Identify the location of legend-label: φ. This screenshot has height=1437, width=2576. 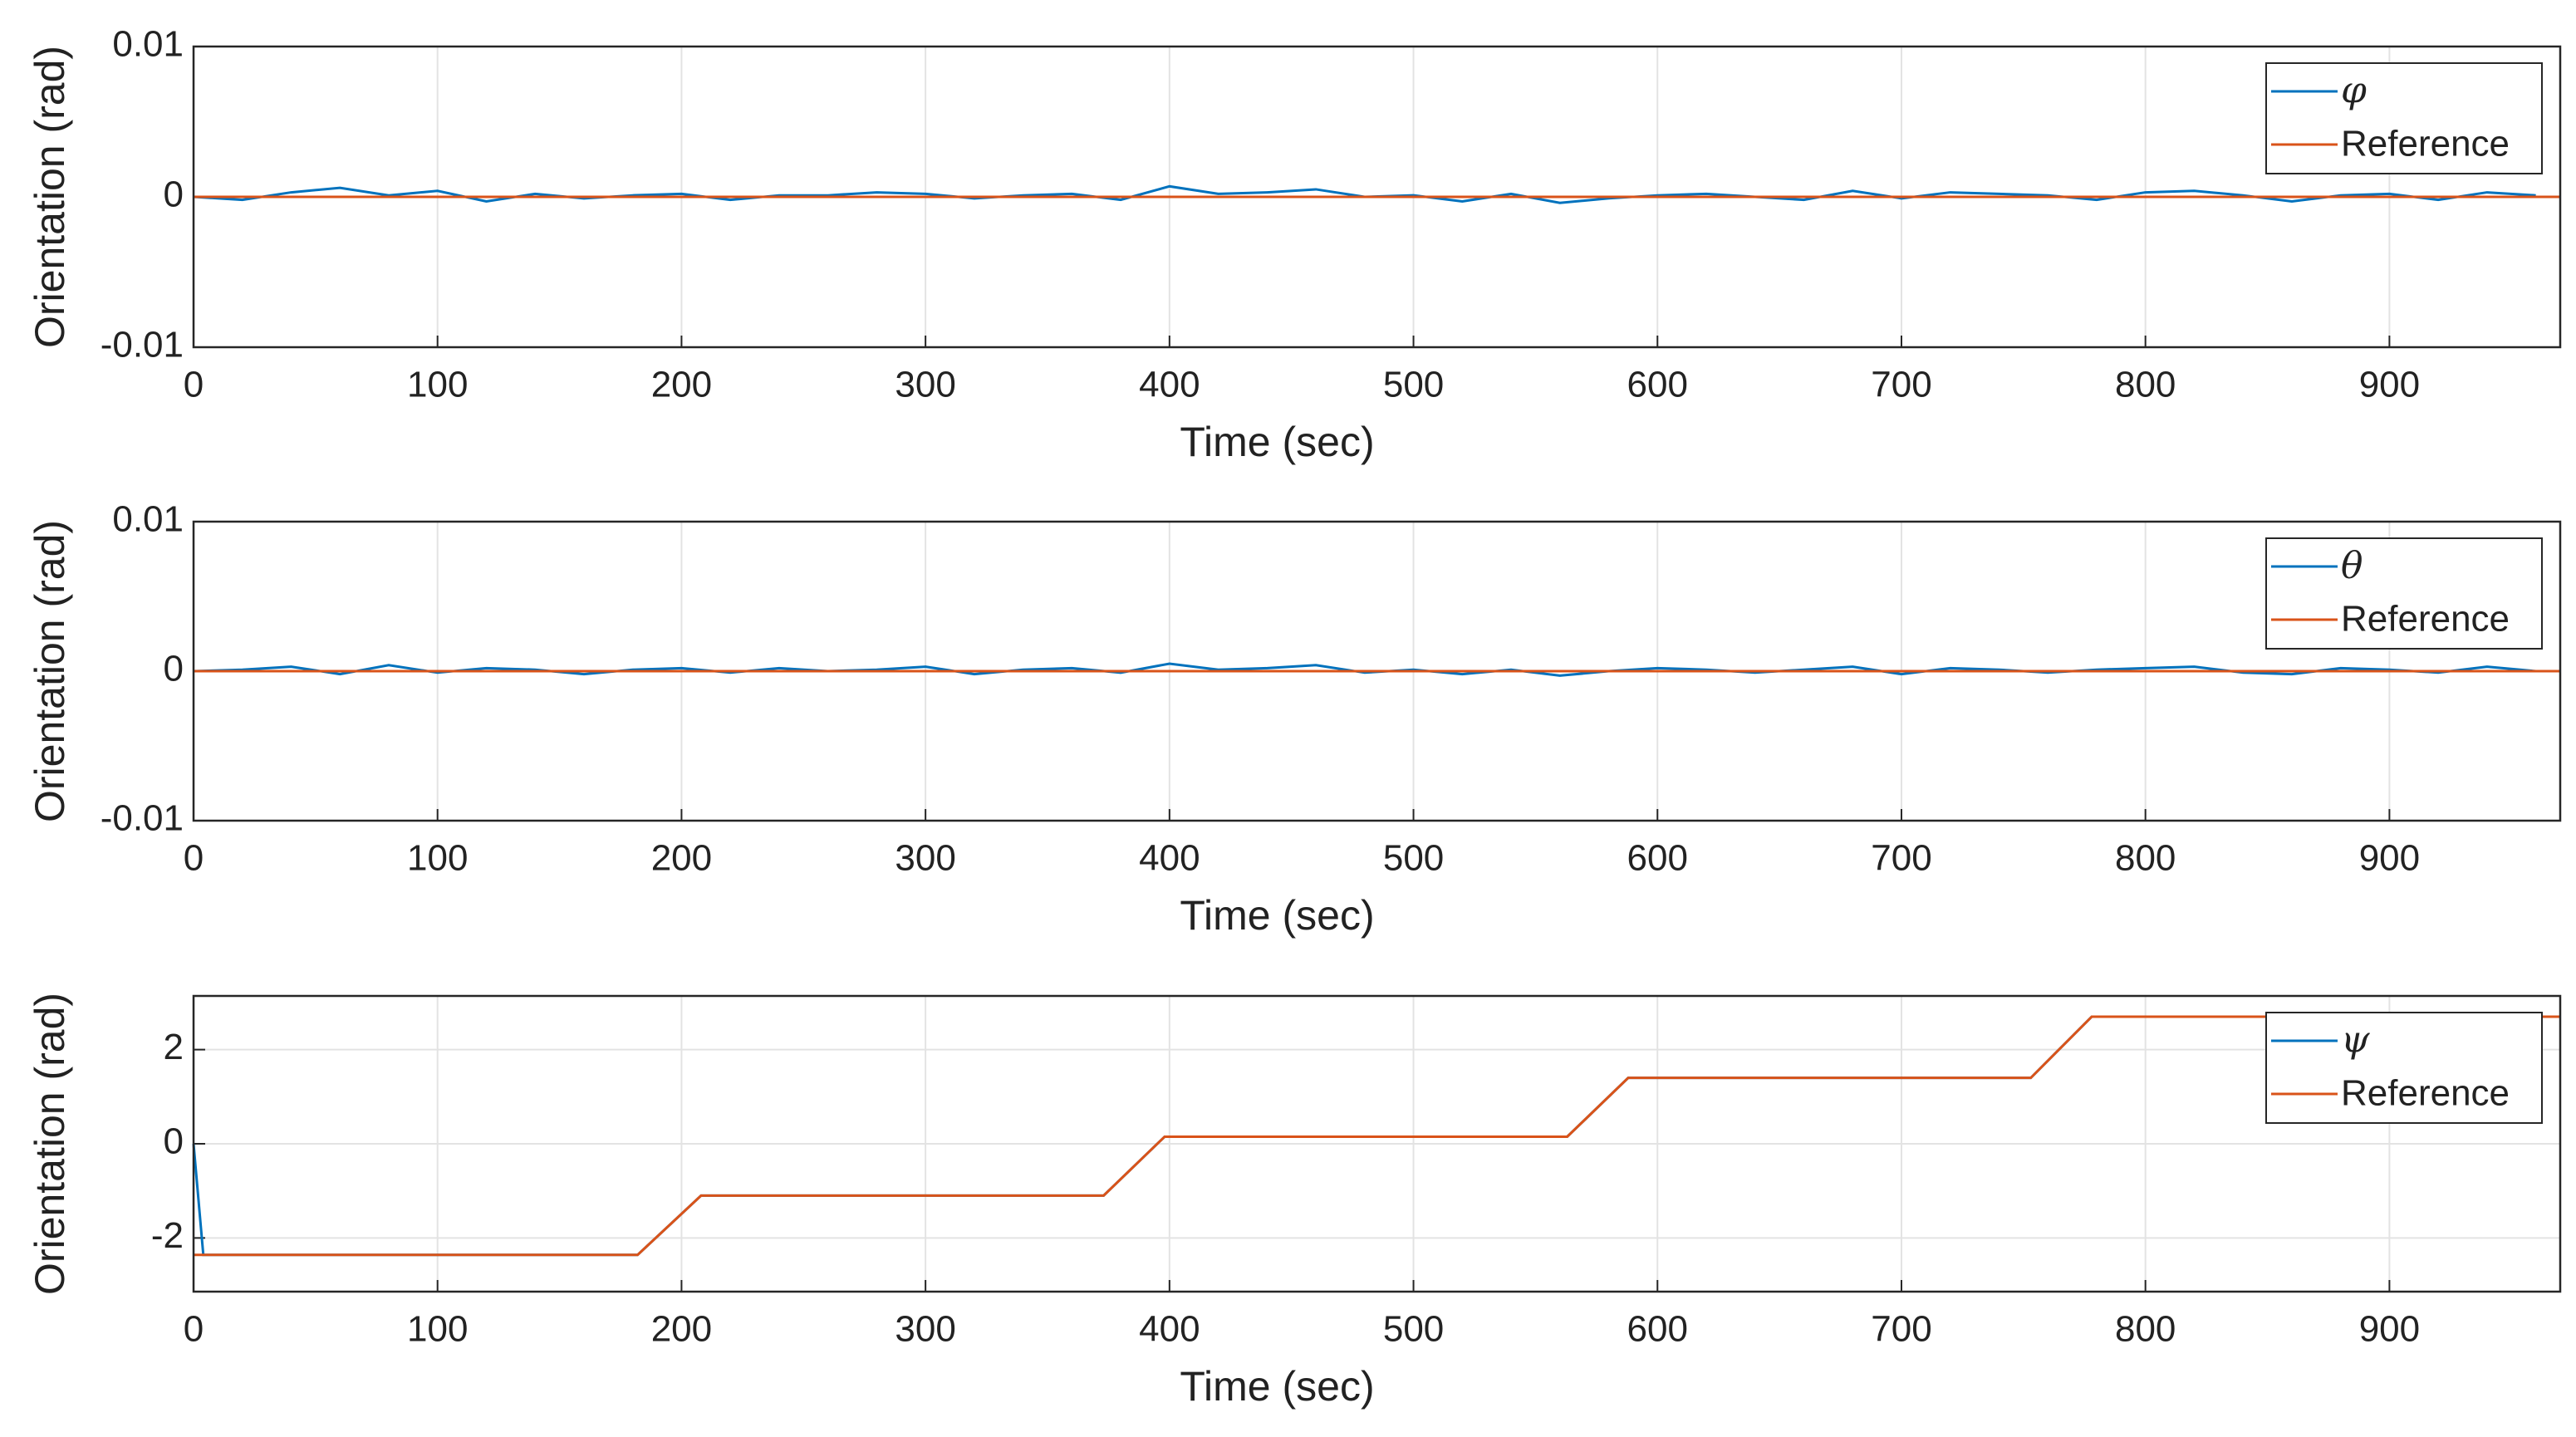
(2354, 91).